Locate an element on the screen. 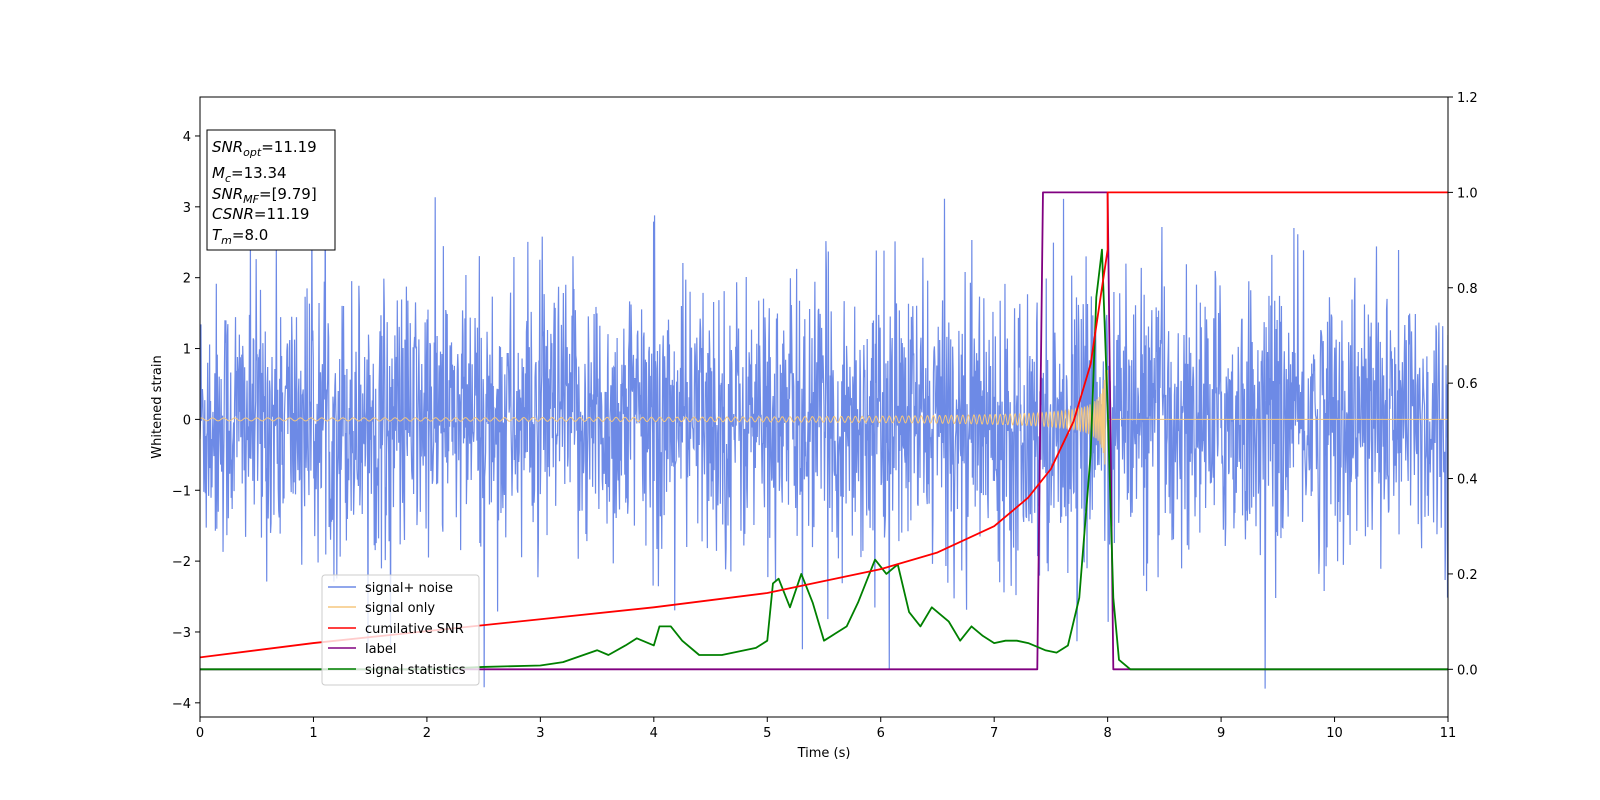 This screenshot has height=800, width=1600. y-left-tick-label: −1 is located at coordinates (181, 491).